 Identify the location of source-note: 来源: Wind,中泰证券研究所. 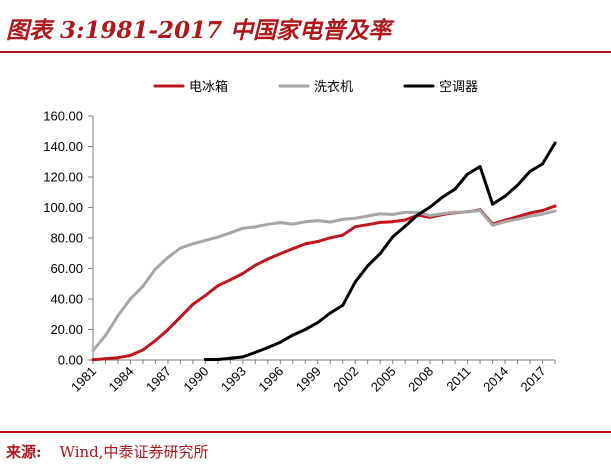
(107, 451).